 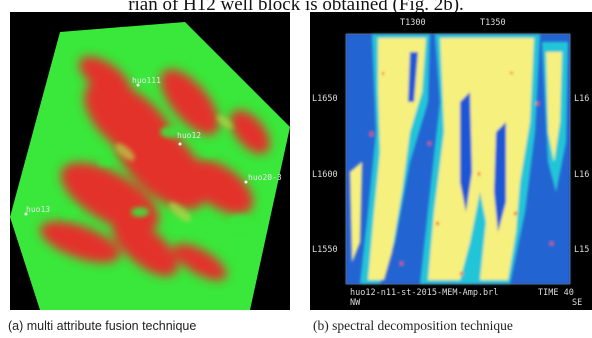 What do you see at coordinates (581, 250) in the screenshot?
I see `right-tick-3: L15` at bounding box center [581, 250].